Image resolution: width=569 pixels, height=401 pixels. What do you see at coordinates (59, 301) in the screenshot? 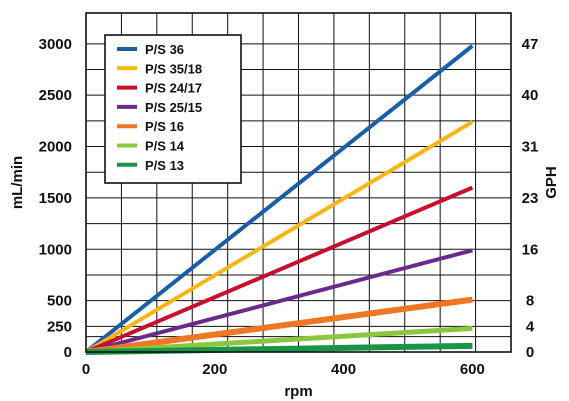
I see `y-tick-label: 500` at bounding box center [59, 301].